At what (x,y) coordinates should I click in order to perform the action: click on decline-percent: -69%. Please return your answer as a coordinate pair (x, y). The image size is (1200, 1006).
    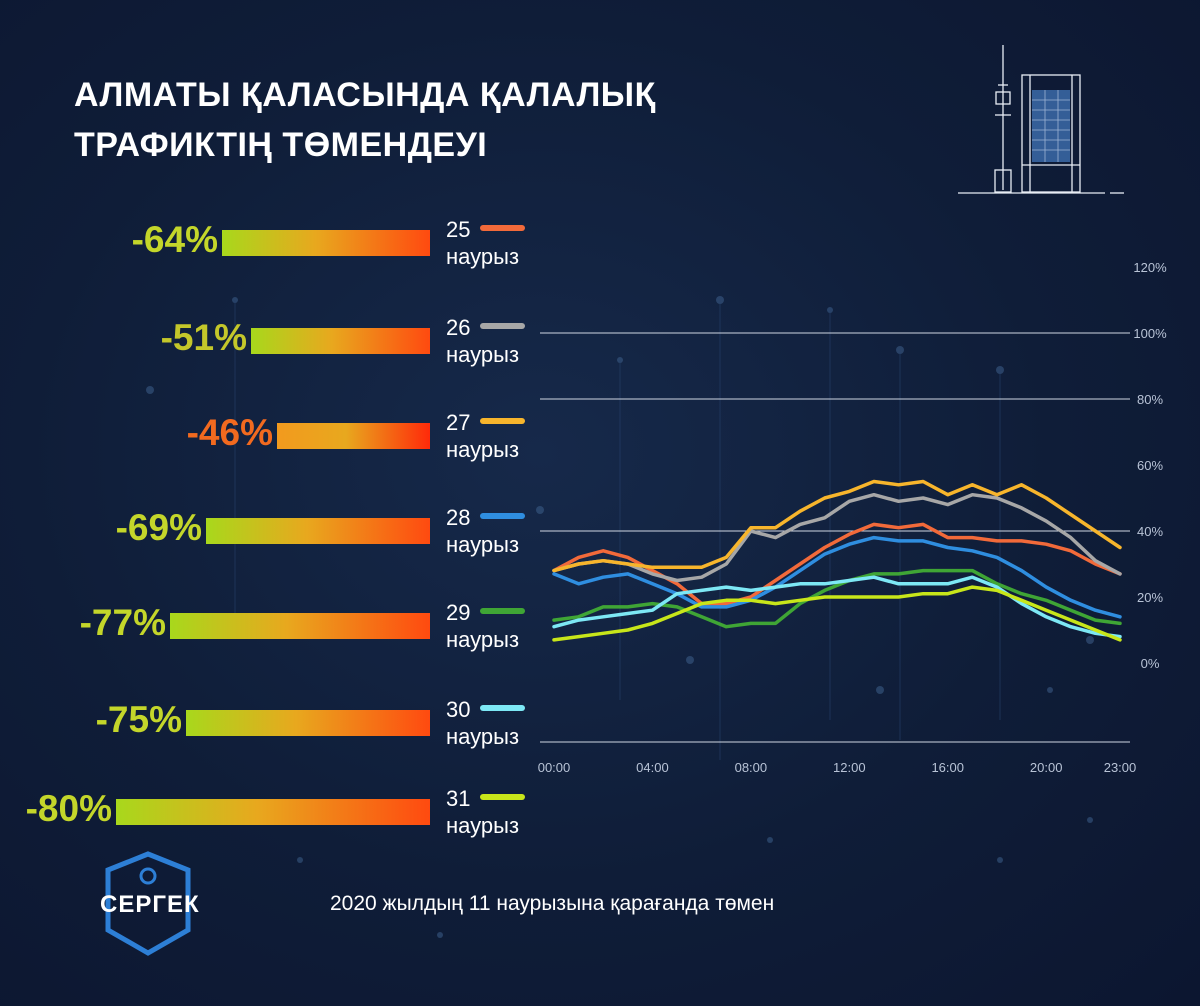
    Looking at the image, I should click on (158, 527).